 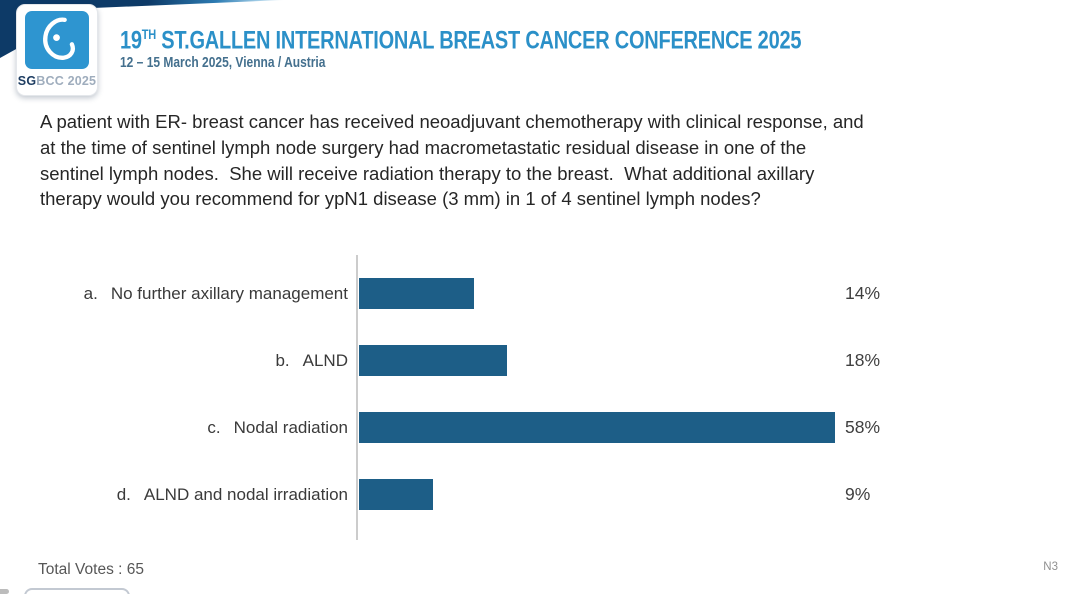 I want to click on option-label: d. ALND and nodal irradiation, so click(x=174, y=494).